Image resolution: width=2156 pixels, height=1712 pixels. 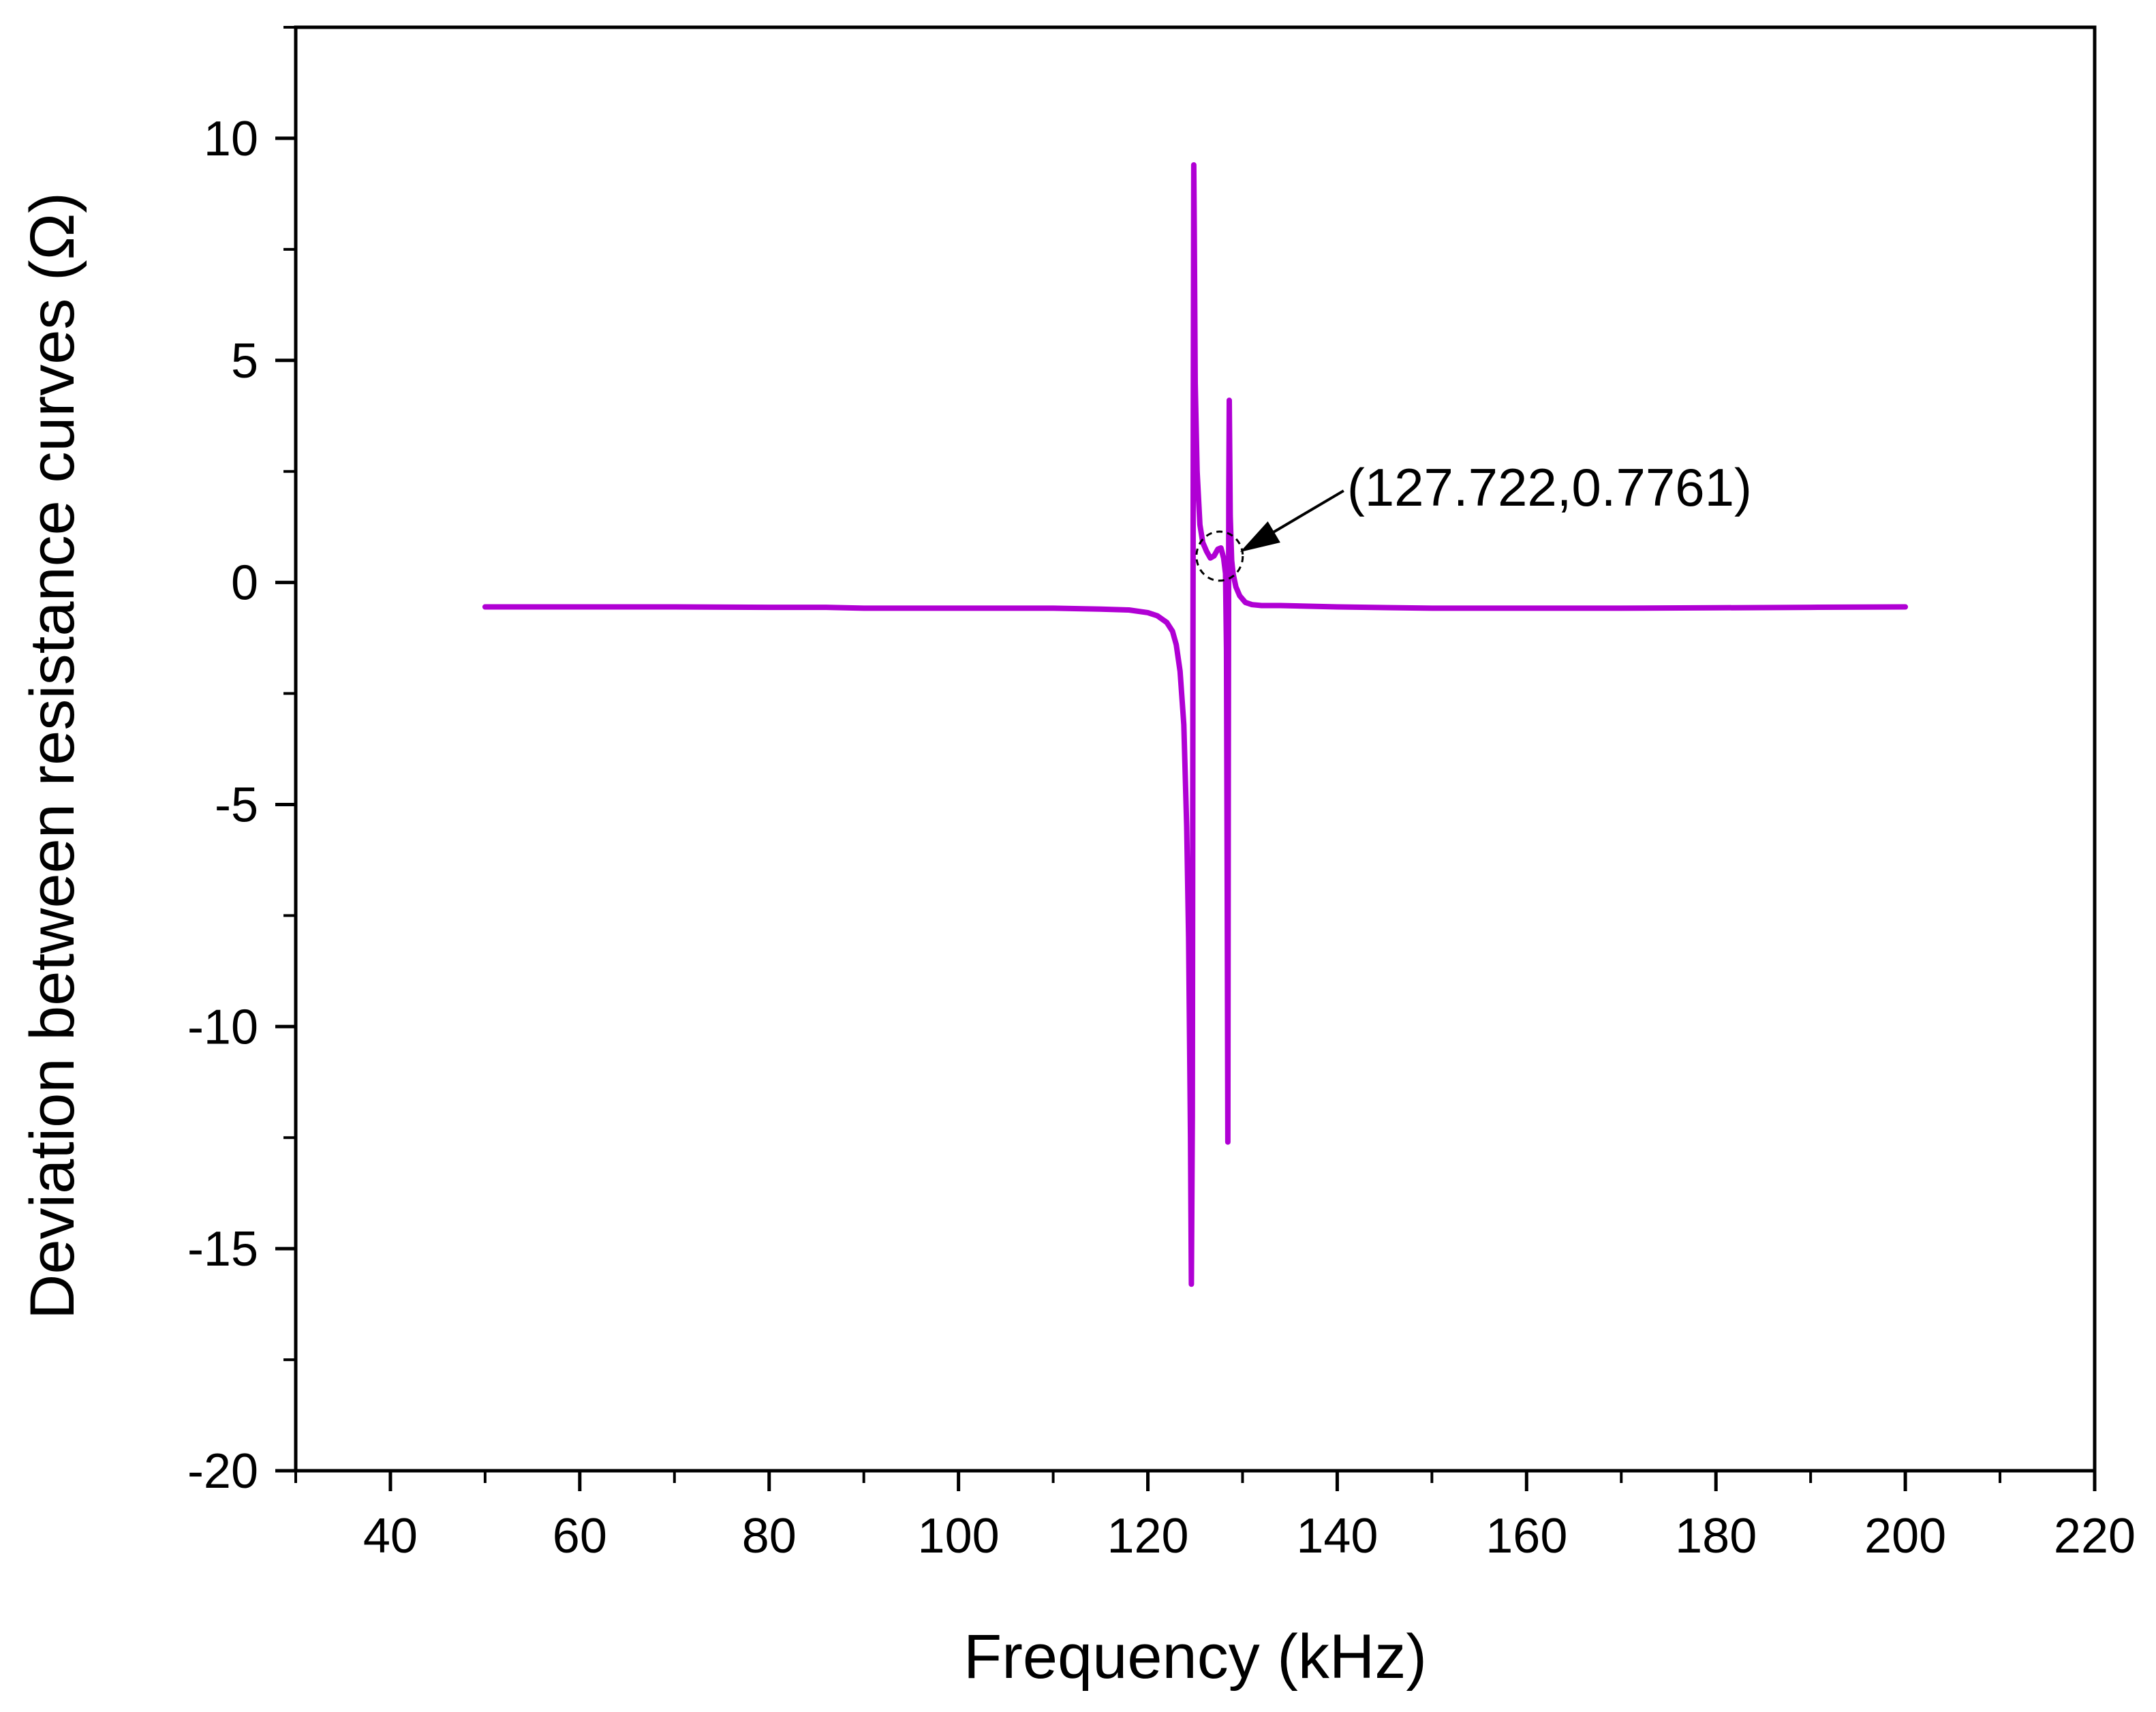 What do you see at coordinates (1905, 1536) in the screenshot?
I see `x-tick-label: 200` at bounding box center [1905, 1536].